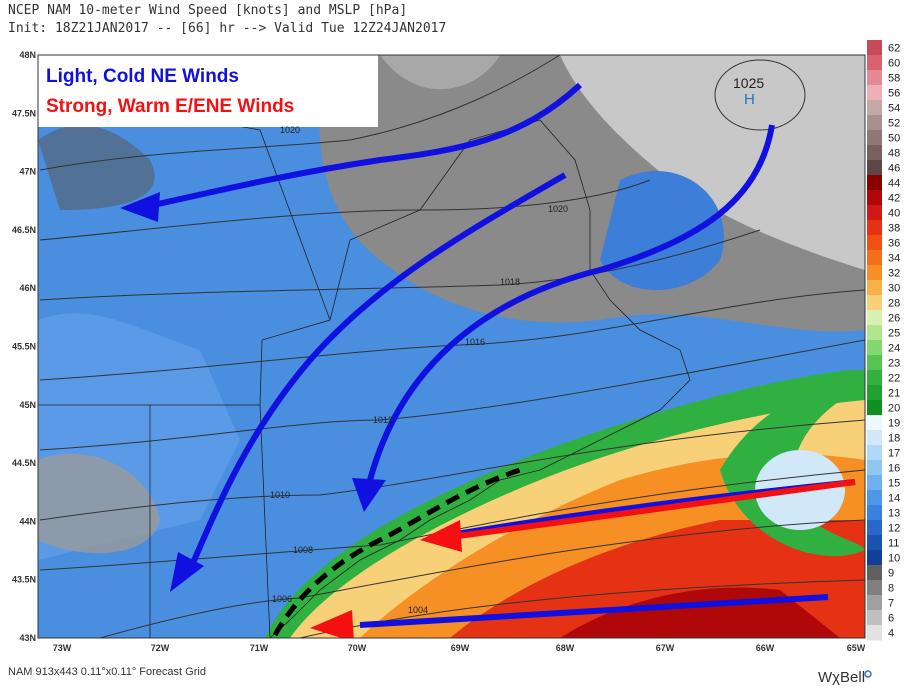  I want to click on colorbar-label: 22, so click(894, 379).